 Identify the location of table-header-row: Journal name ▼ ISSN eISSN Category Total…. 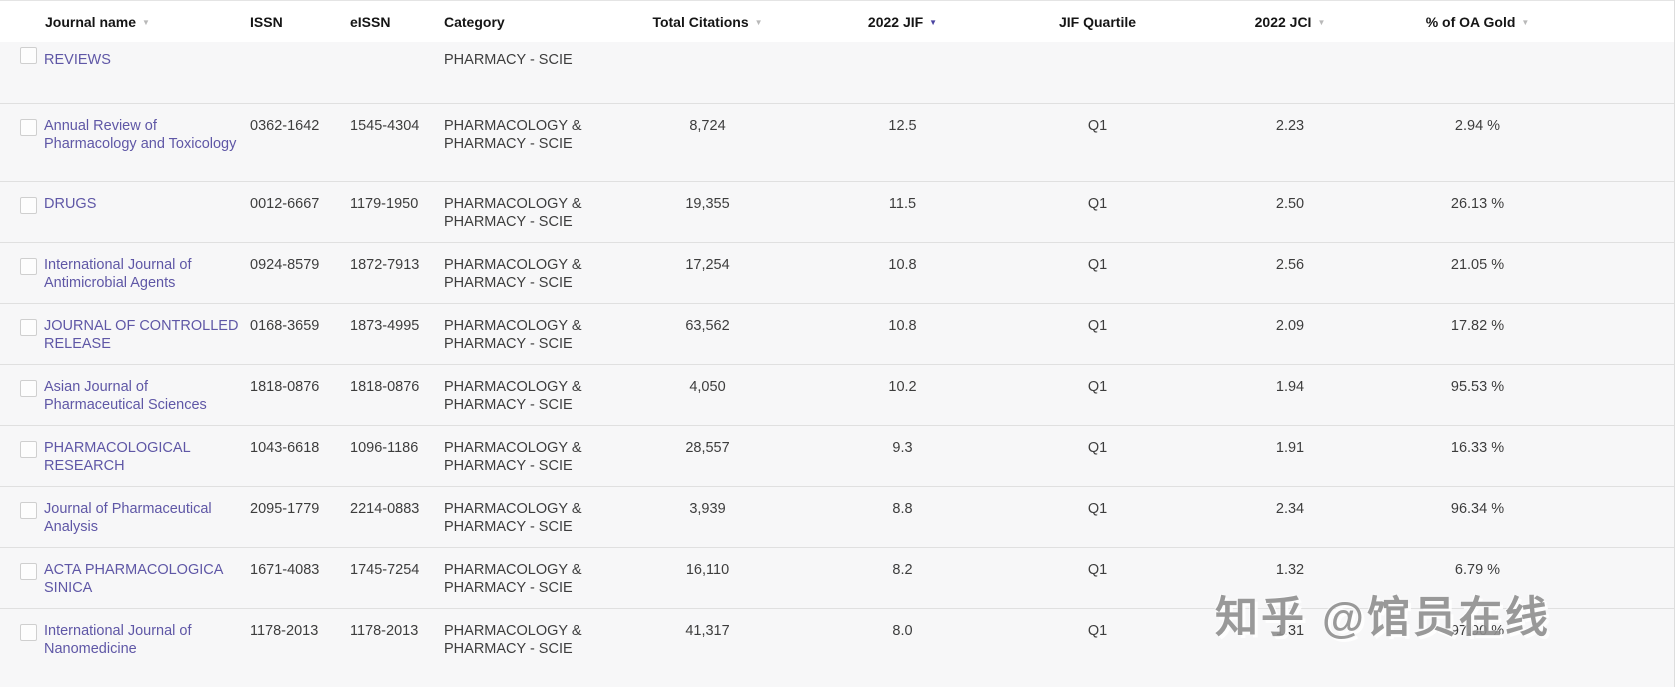
(837, 21).